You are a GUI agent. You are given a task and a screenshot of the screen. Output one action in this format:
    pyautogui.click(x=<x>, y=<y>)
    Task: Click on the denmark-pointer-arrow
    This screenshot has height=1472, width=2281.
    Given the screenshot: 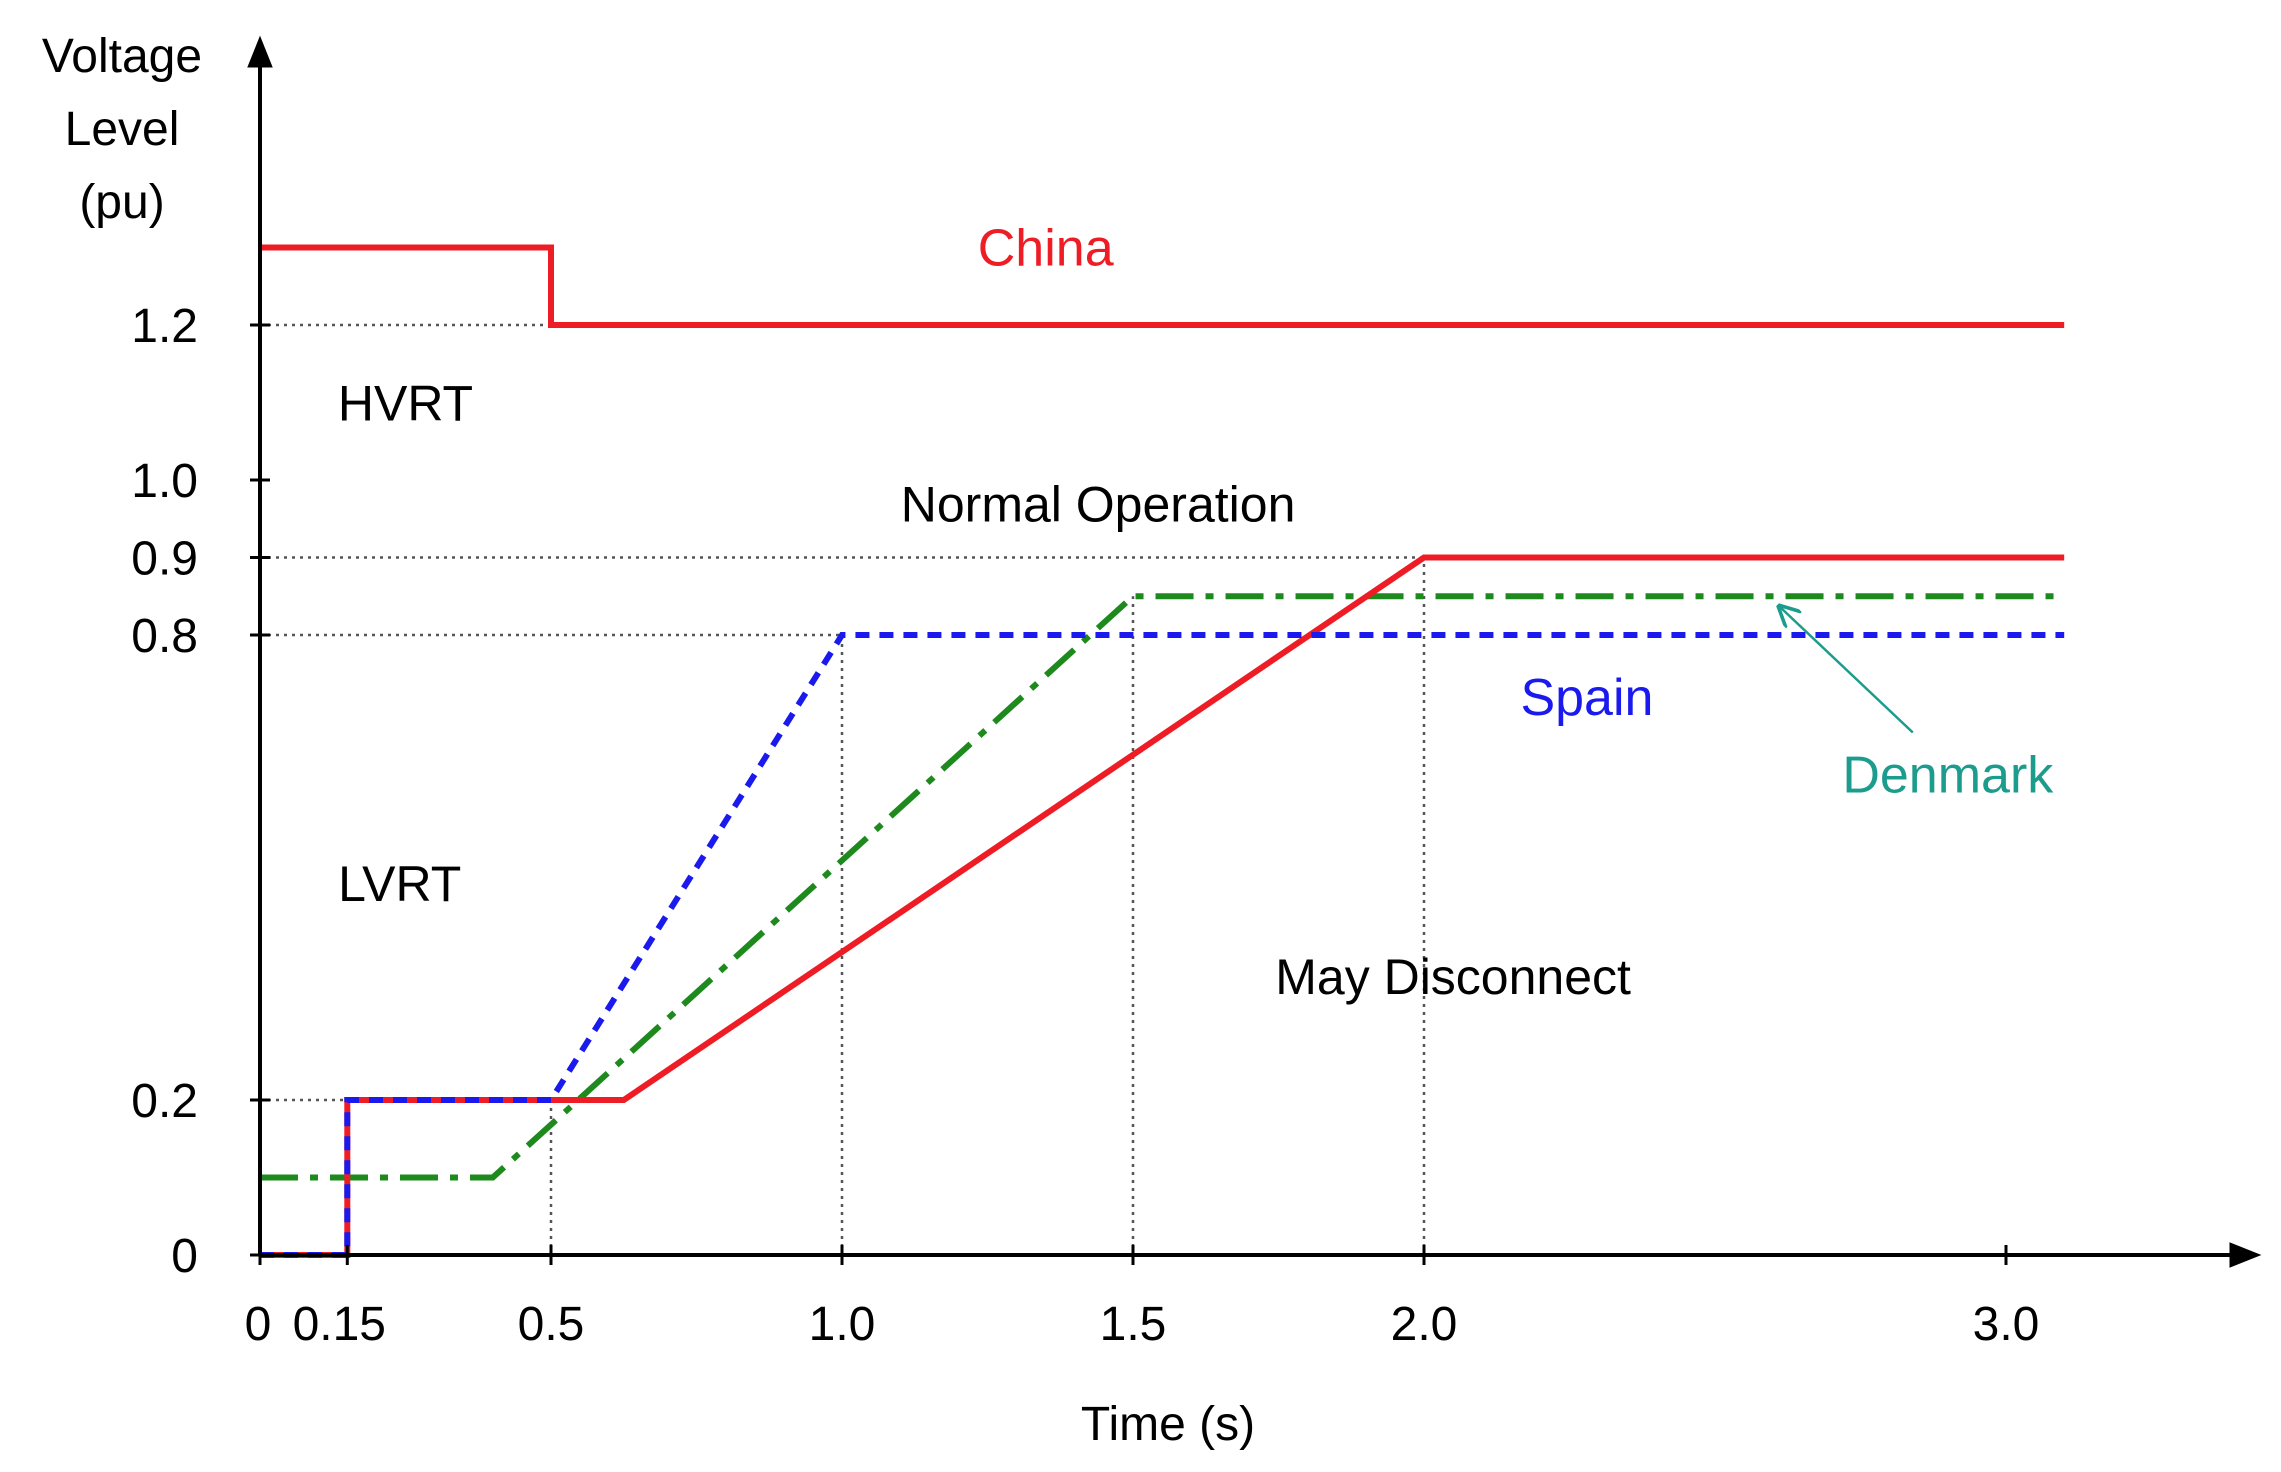 What is the action you would take?
    pyautogui.click(x=1846, y=670)
    